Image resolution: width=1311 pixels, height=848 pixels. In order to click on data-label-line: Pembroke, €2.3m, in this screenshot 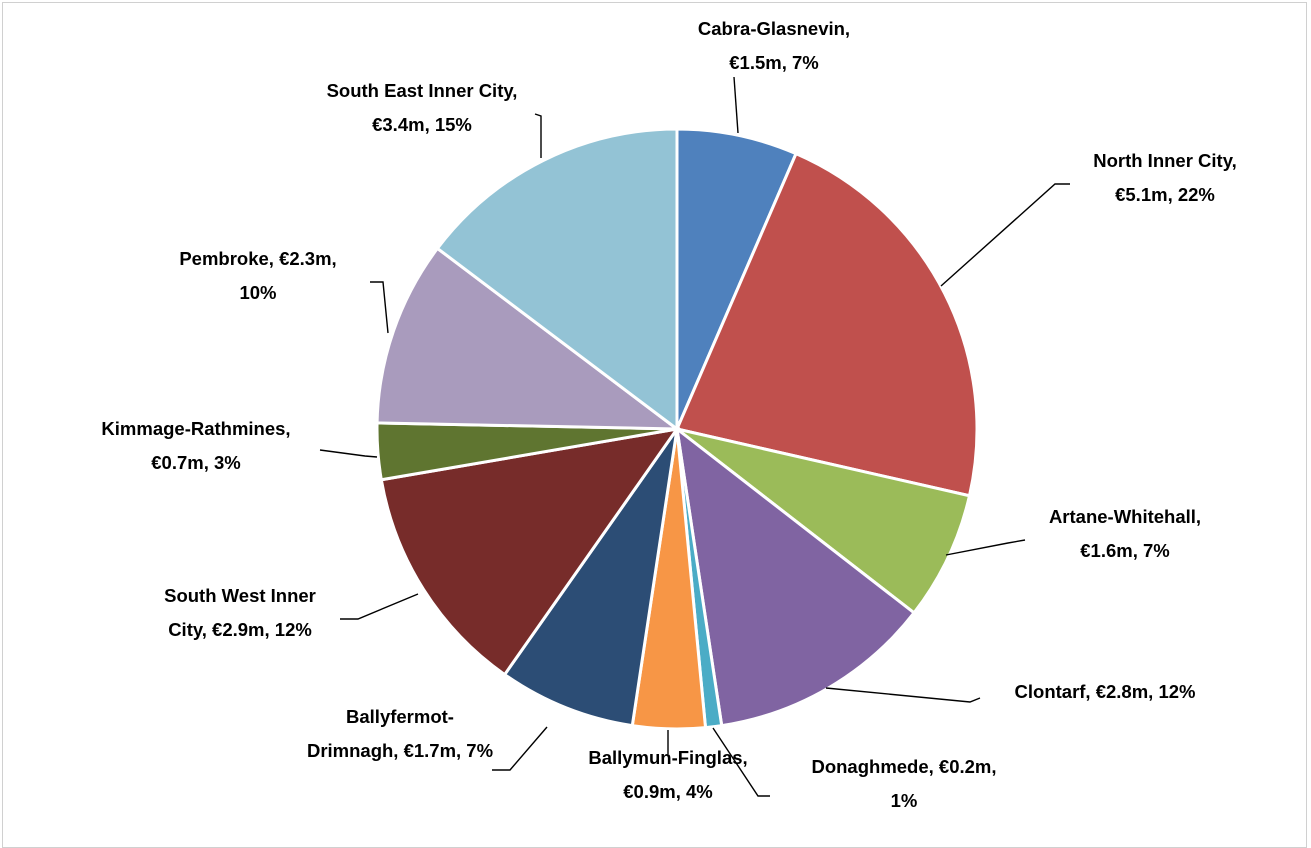, I will do `click(257, 258)`.